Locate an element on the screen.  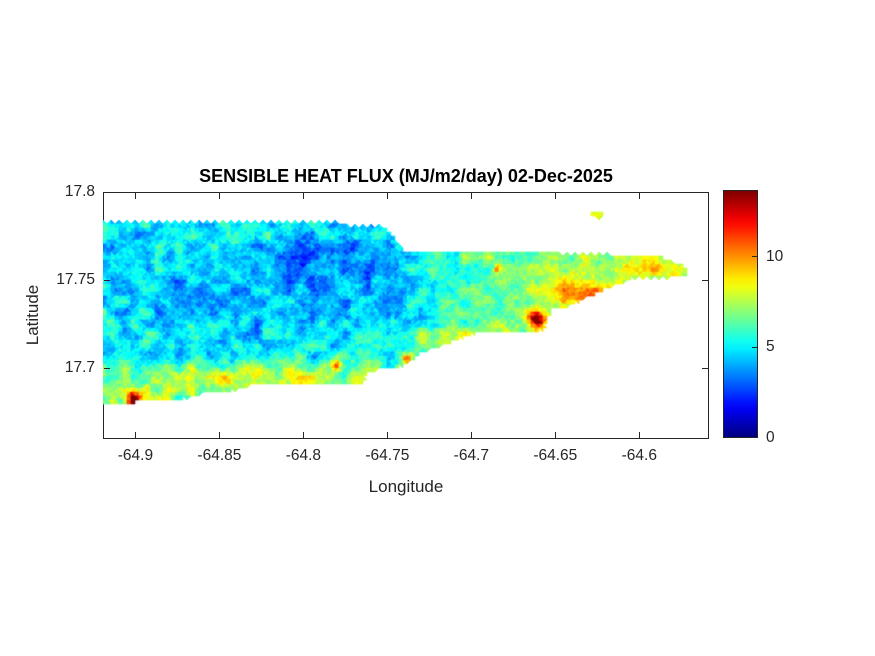
x-tick-label: -64.85 is located at coordinates (219, 455).